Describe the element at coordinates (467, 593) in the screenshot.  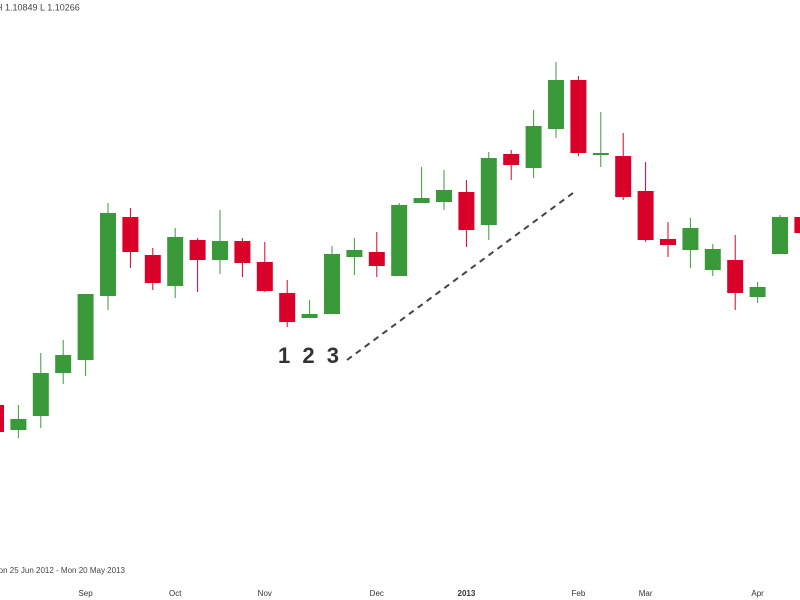
I see `x-tick-label: 2013` at that location.